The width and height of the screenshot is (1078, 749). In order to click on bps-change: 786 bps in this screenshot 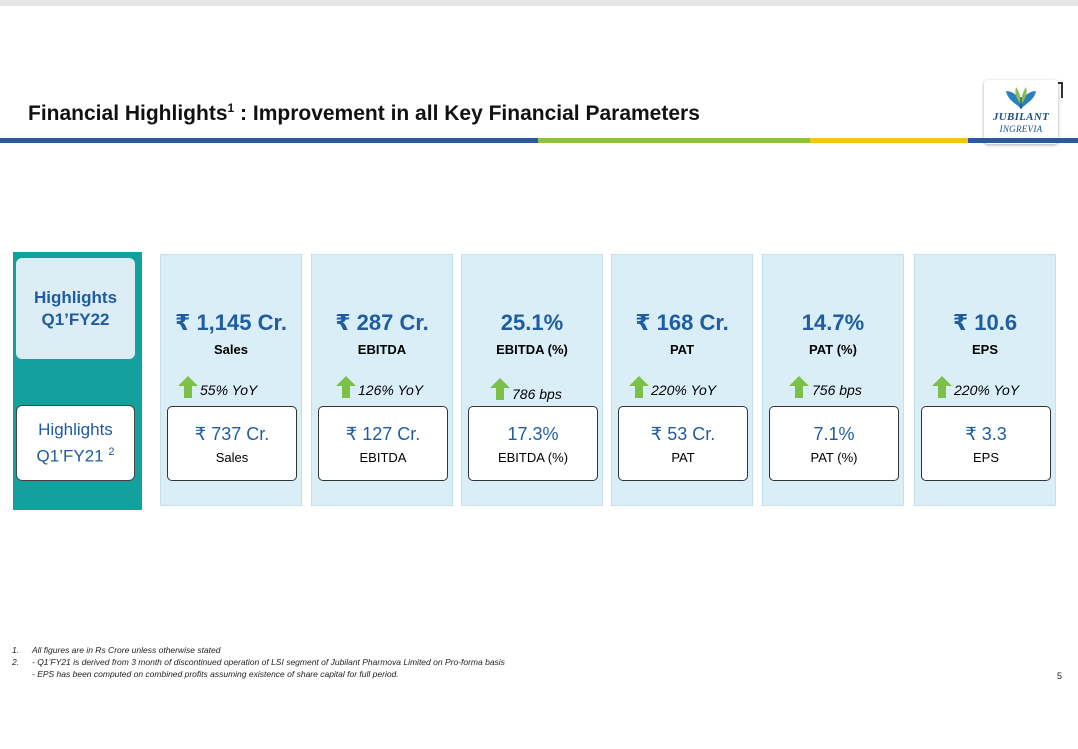, I will do `click(537, 394)`.